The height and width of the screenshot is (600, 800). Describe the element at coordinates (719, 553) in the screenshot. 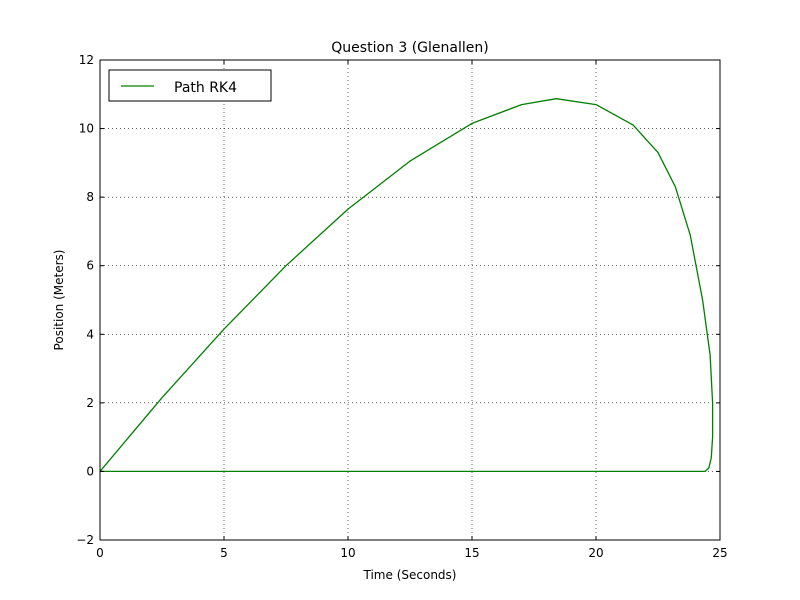

I see `x-tick-label: 25` at that location.